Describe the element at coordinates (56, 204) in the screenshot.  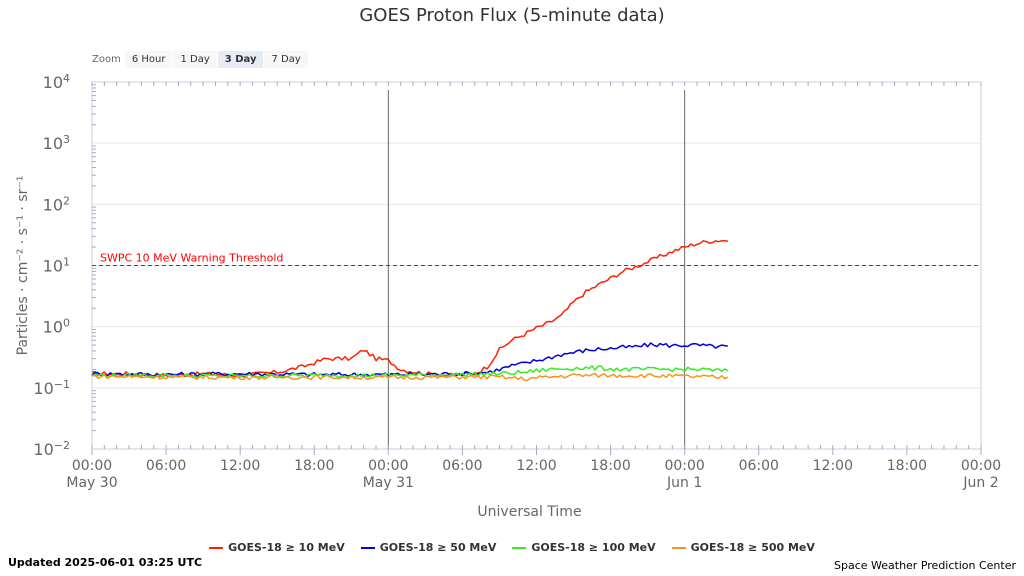
I see `y-tick-label: 10²` at that location.